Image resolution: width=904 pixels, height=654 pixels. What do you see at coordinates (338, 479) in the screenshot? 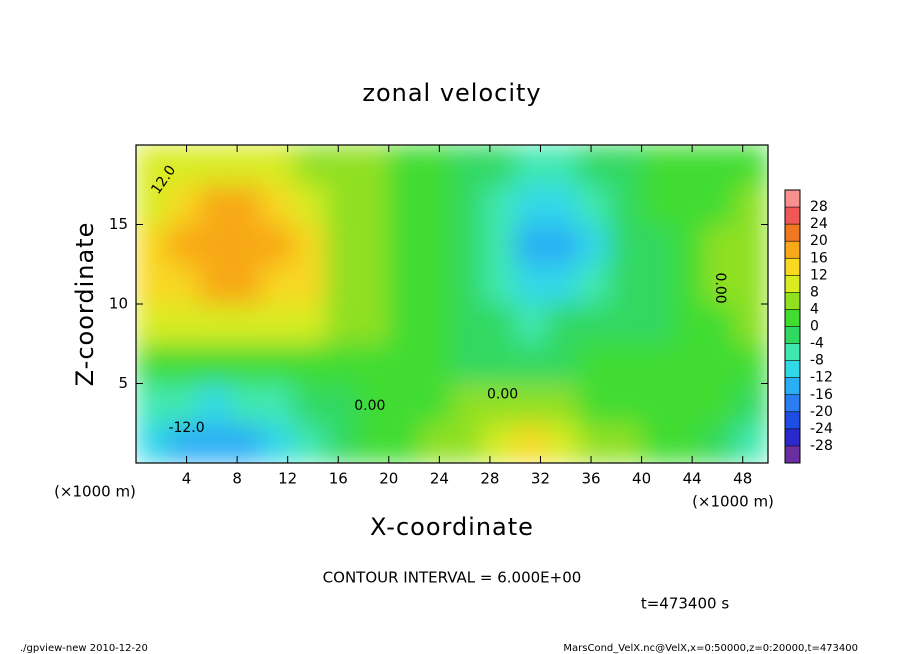
I see `x-tick-label: 16` at bounding box center [338, 479].